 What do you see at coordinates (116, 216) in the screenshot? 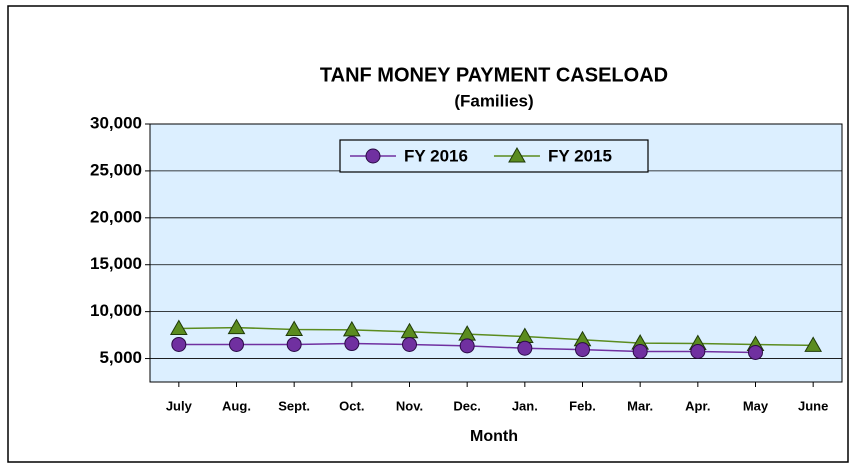
I see `y-tick-label: 20,000` at bounding box center [116, 216].